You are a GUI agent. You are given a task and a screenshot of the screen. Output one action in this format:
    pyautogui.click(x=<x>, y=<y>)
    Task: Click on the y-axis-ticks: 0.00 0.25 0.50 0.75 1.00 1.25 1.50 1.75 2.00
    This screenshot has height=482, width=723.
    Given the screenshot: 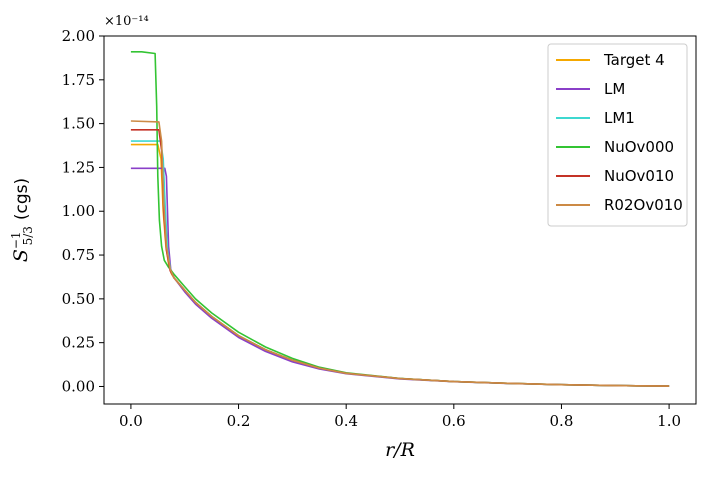 What is the action you would take?
    pyautogui.click(x=83, y=211)
    